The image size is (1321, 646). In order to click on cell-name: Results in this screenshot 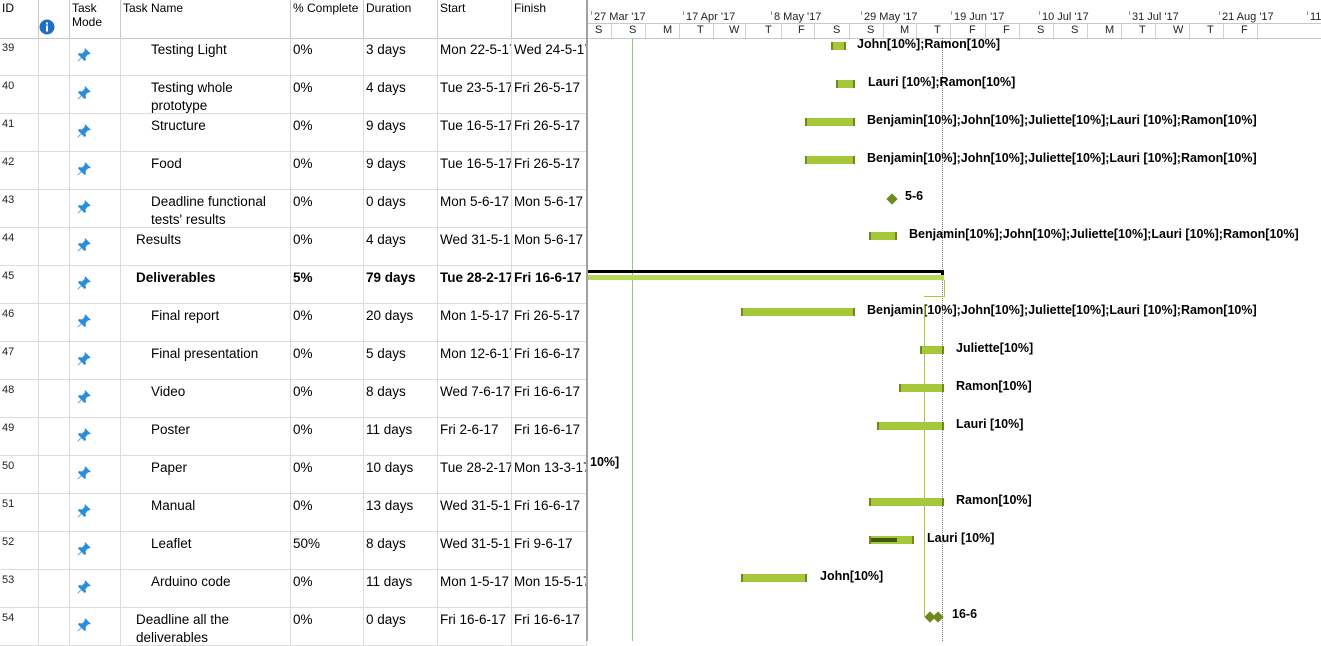, I will do `click(206, 246)`.